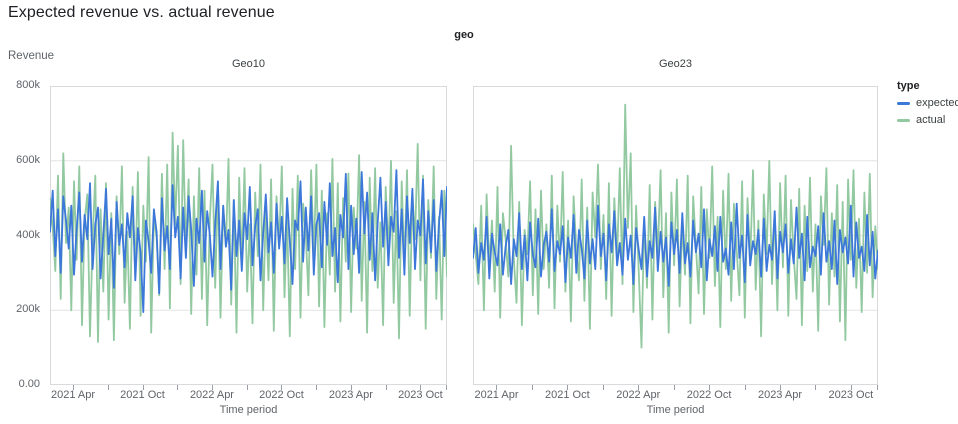 Image resolution: width=958 pixels, height=424 pixels. What do you see at coordinates (28, 159) in the screenshot?
I see `y-tick-label: 600k` at bounding box center [28, 159].